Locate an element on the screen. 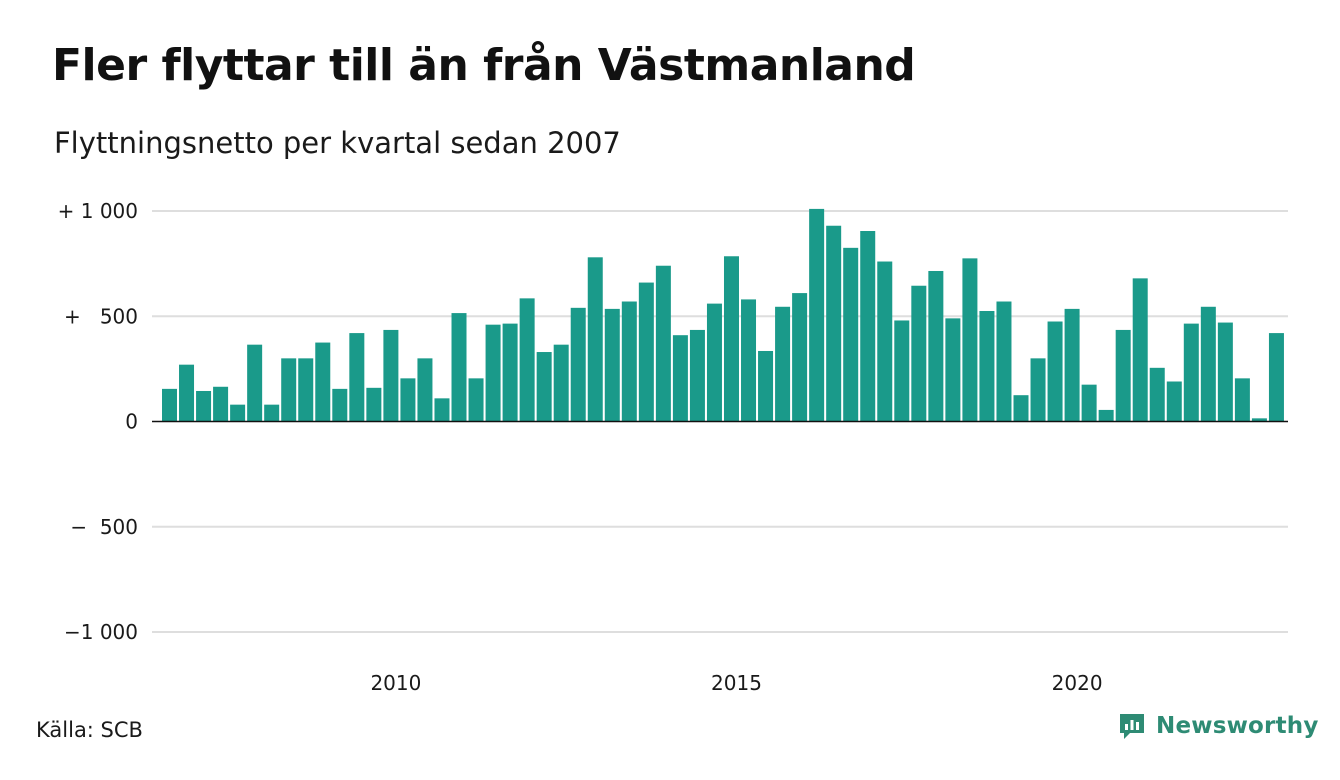 This screenshot has width=1340, height=780. y-tick-label: −1 000 is located at coordinates (101, 632).